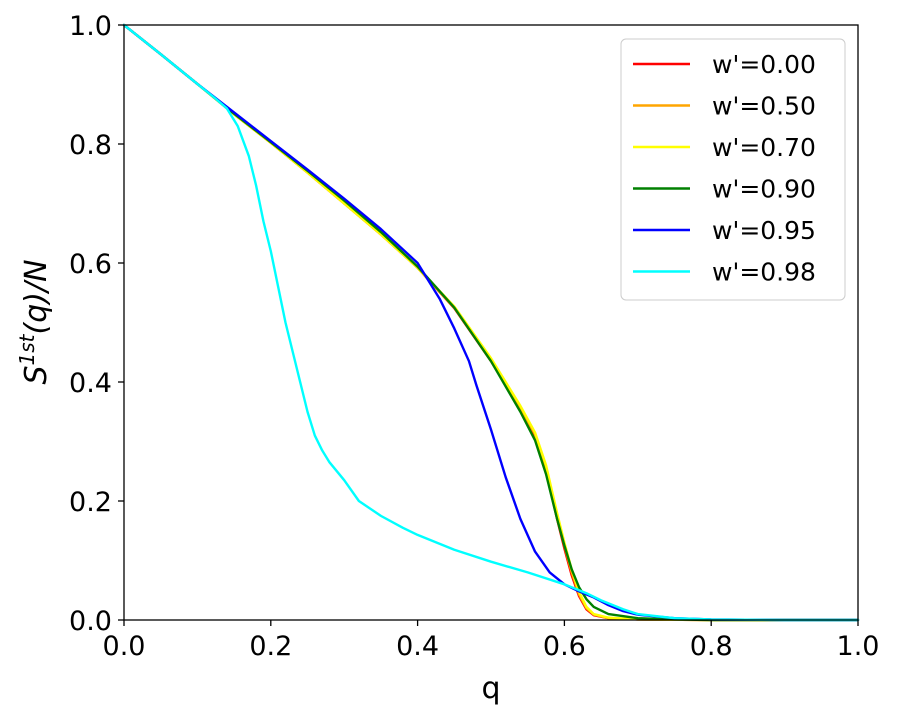 Image resolution: width=897 pixels, height=716 pixels. Describe the element at coordinates (764, 189) in the screenshot. I see `legend-label-3: w'=0.90` at that location.